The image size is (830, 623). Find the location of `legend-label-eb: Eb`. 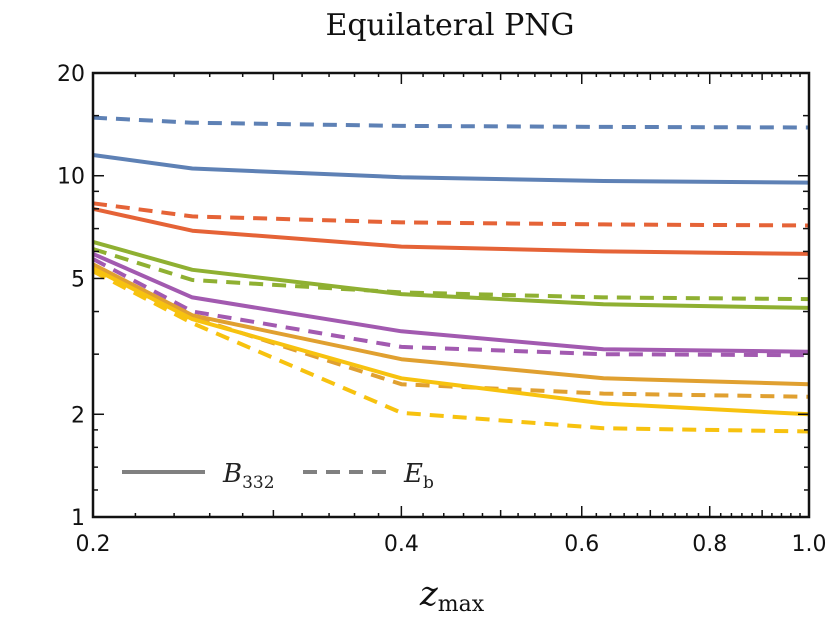

legend-label-eb: Eb is located at coordinates (418, 476).